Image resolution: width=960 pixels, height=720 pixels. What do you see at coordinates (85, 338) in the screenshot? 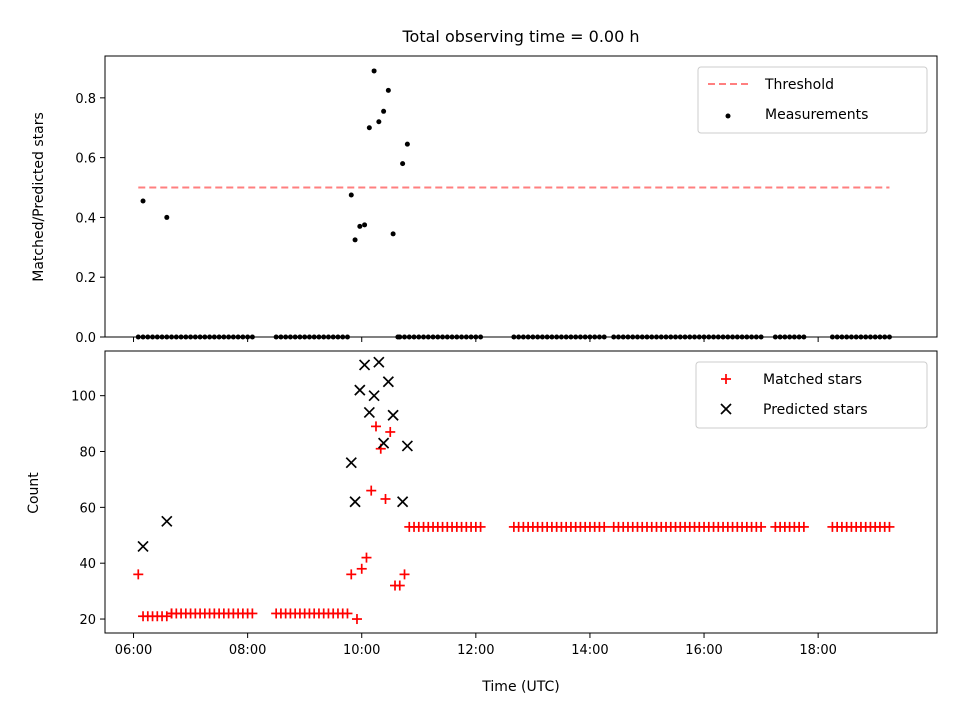
I see `y-tick-label: 0.0` at bounding box center [85, 338].